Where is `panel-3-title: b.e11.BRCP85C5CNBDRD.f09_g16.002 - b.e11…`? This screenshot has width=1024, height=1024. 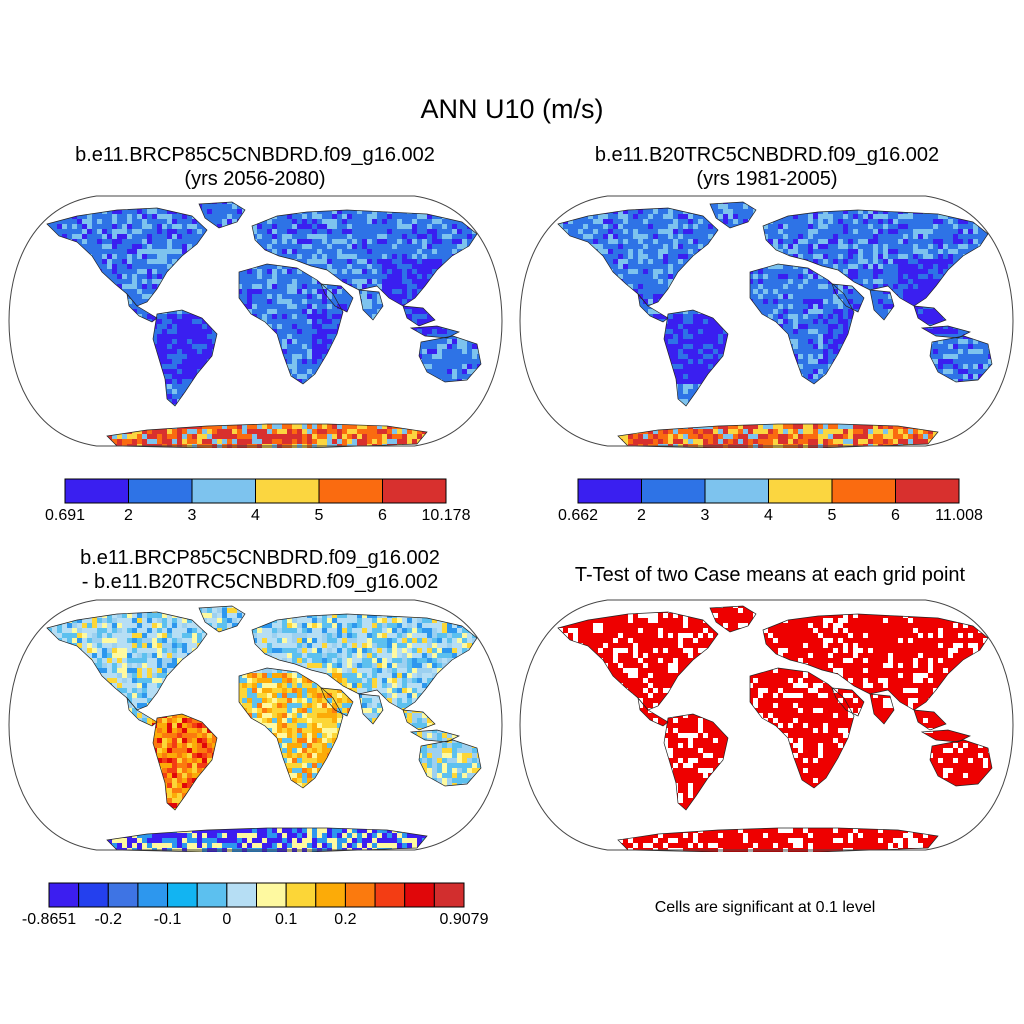 panel-3-title: b.e11.BRCP85C5CNBDRD.f09_g16.002 - b.e11… is located at coordinates (260, 570).